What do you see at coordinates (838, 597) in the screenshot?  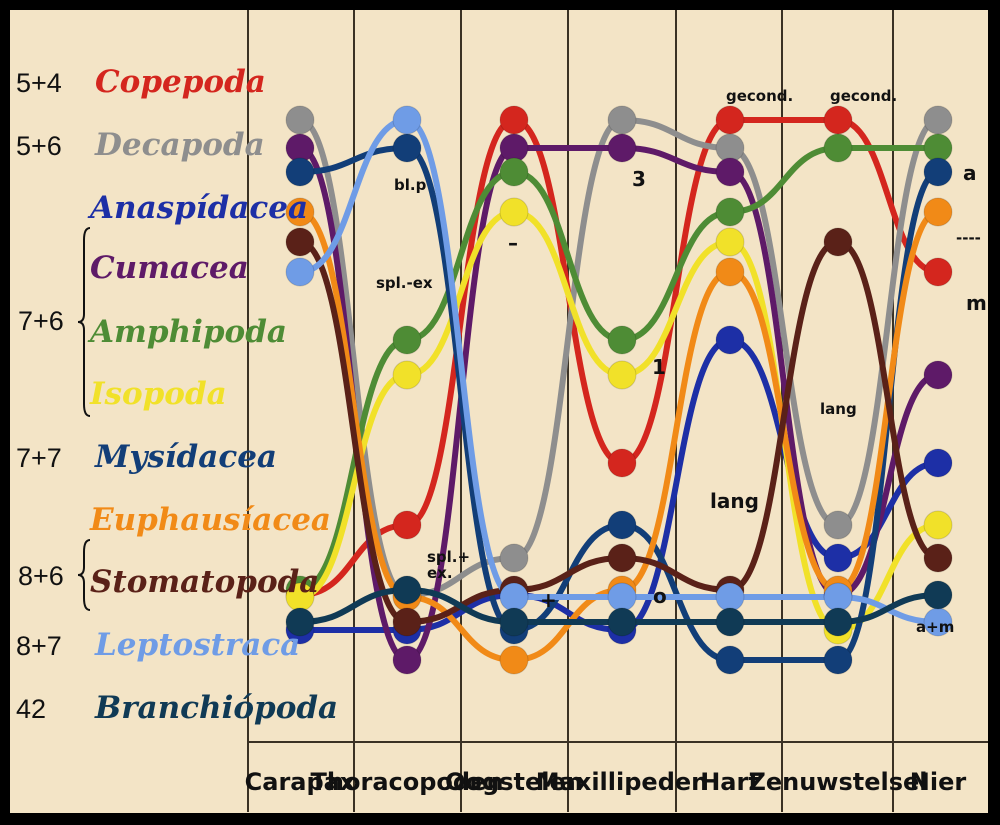 I see `point-leptostraca-zenuwstelsel` at bounding box center [838, 597].